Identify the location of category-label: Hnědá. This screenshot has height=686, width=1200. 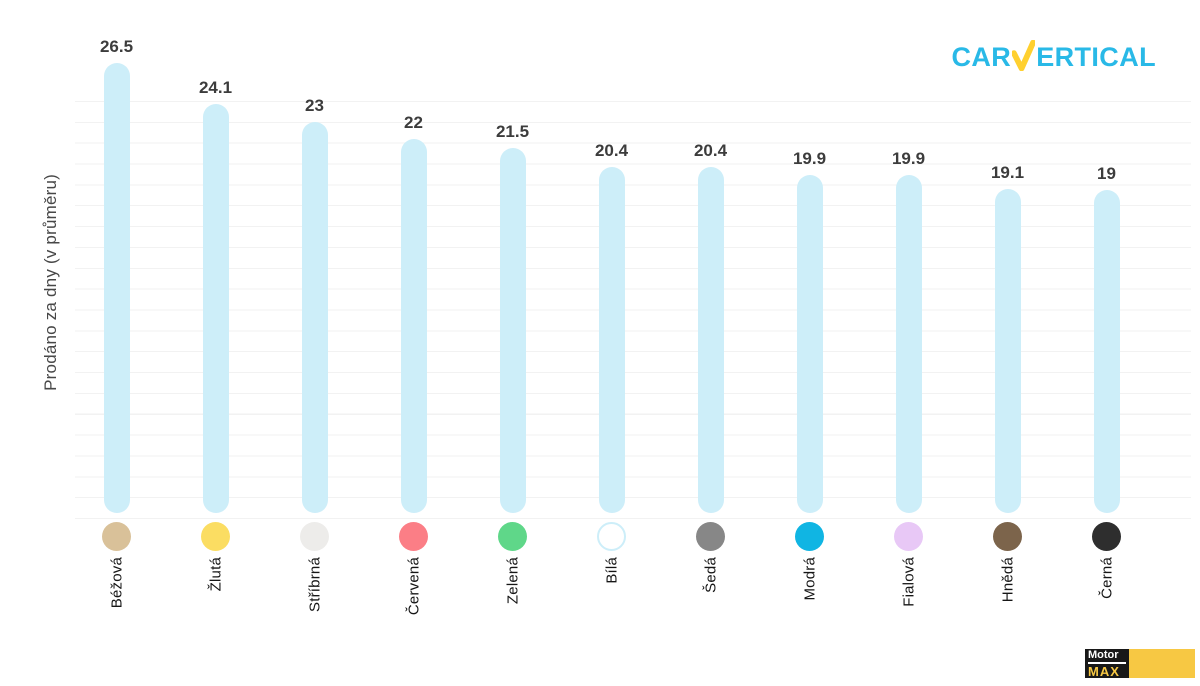
(1007, 580).